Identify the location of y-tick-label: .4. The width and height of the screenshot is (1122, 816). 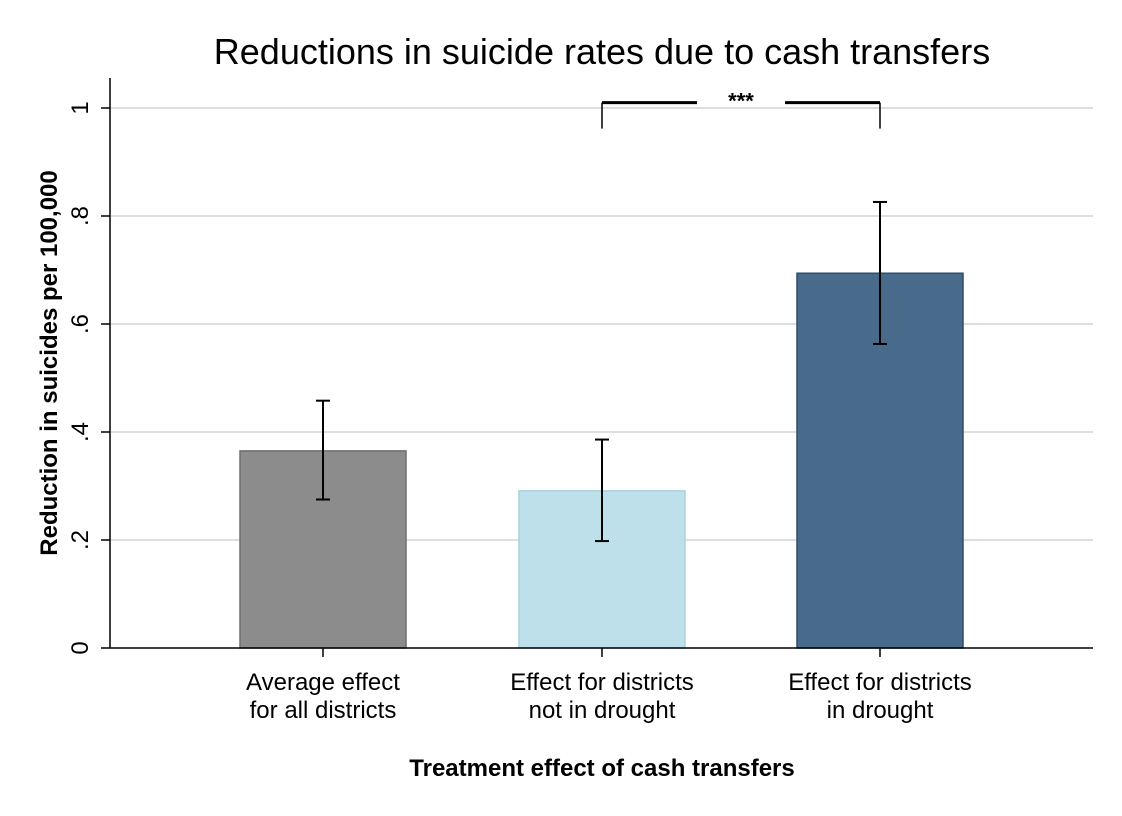
(80, 432).